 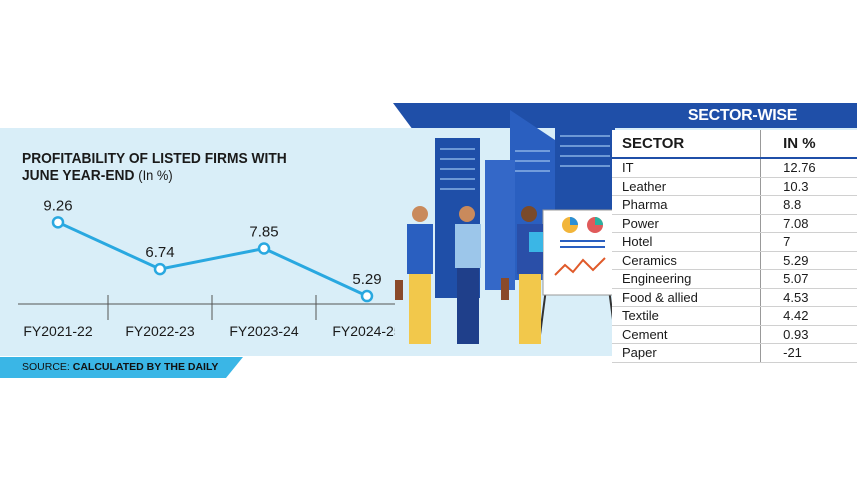 I want to click on person-middle-icon, so click(x=482, y=275).